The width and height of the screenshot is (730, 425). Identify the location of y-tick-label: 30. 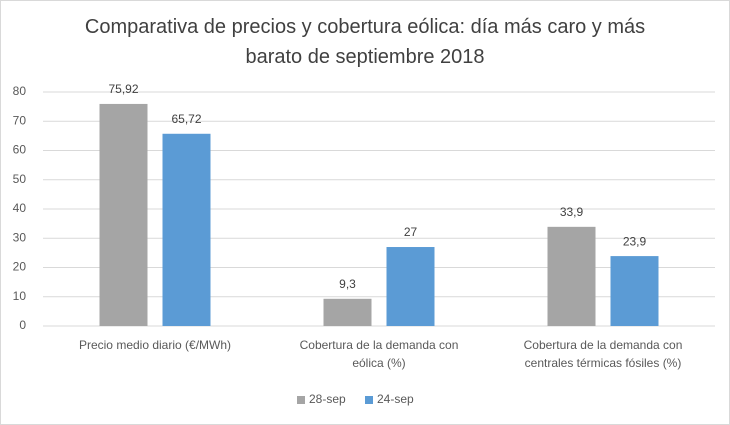
(20, 237).